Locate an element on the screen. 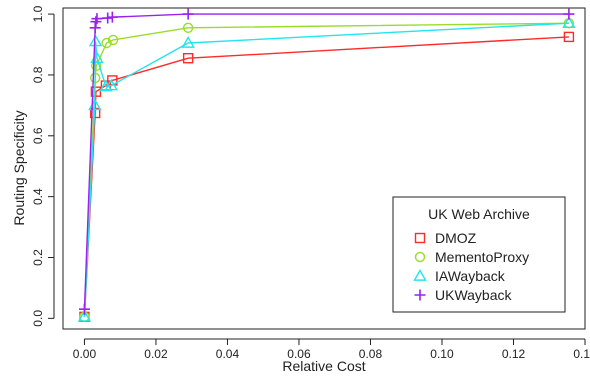 This screenshot has width=590, height=379. x-tick-label: 0.00 is located at coordinates (85, 354).